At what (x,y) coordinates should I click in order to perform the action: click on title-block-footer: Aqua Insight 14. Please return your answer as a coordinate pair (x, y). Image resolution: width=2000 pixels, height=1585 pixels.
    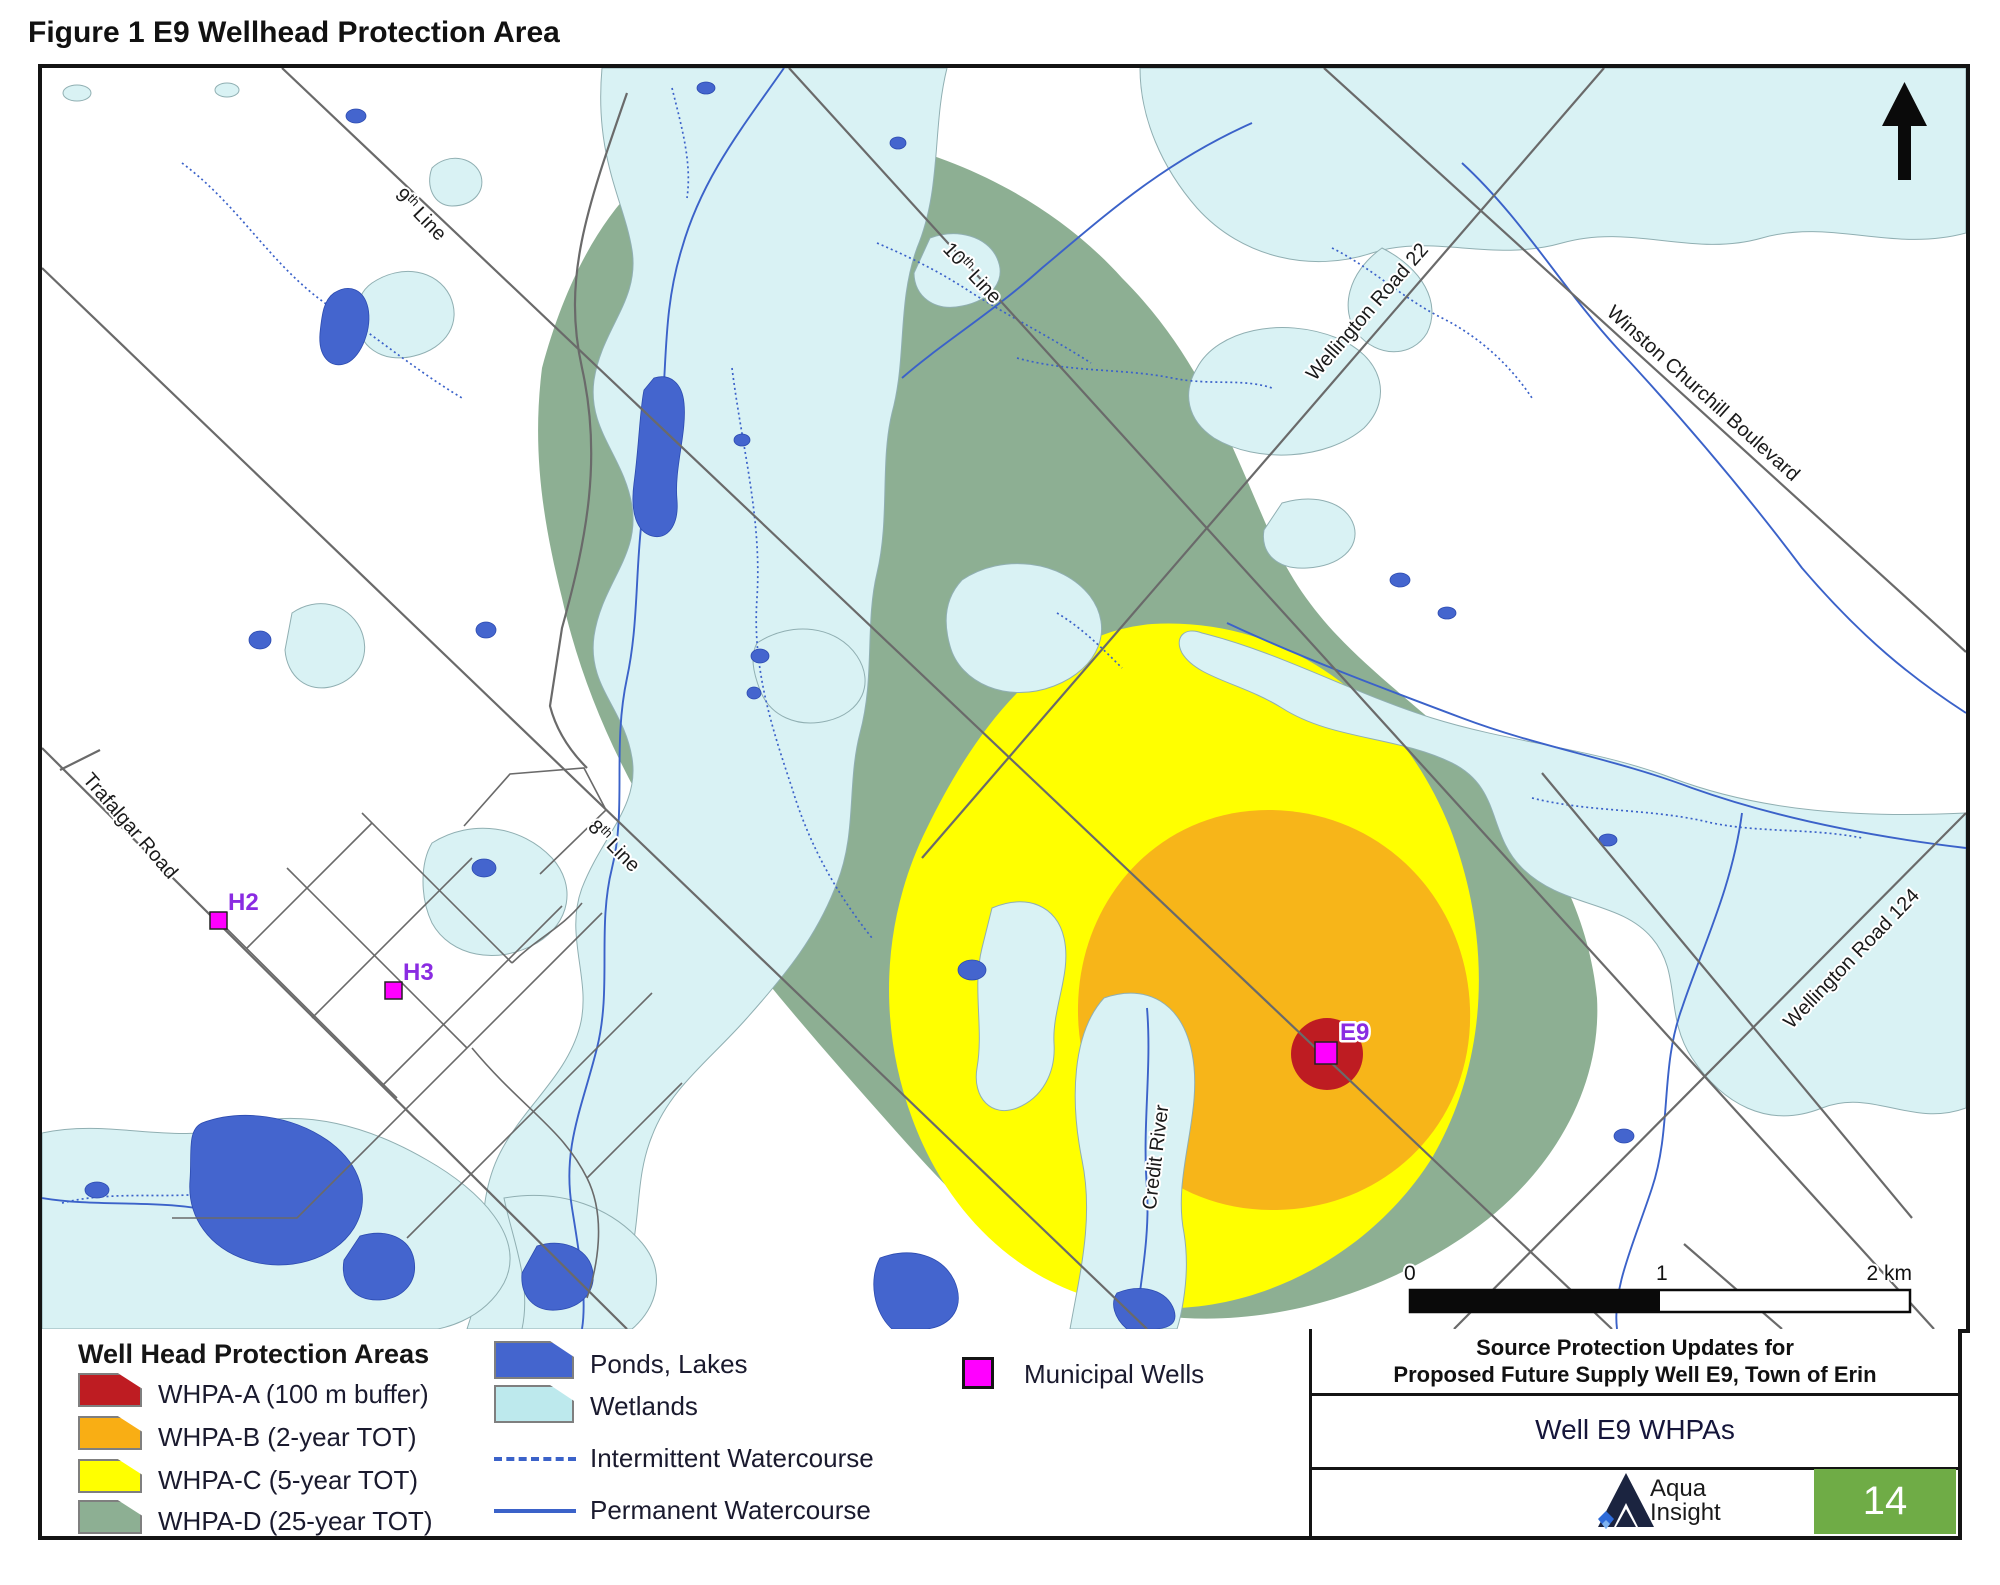
    Looking at the image, I should click on (1635, 1501).